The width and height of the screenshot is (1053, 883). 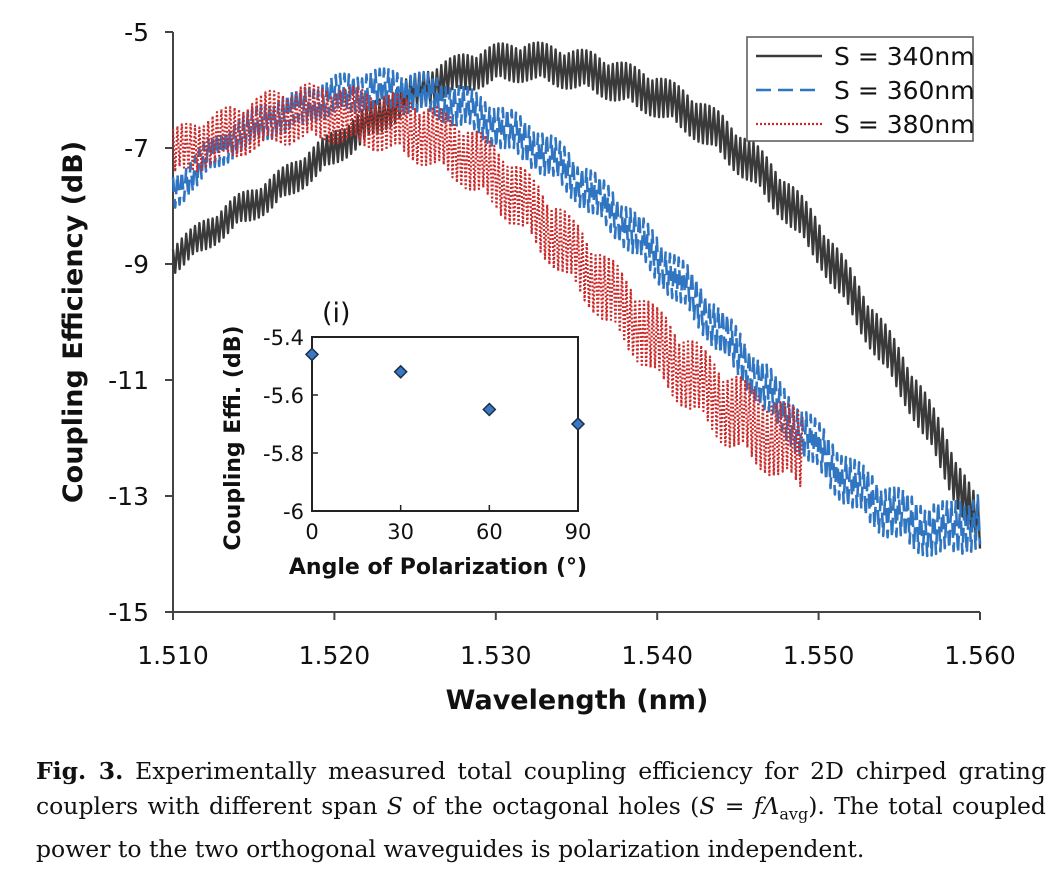 What do you see at coordinates (173, 655) in the screenshot?
I see `main-x-tick-label: 1.510` at bounding box center [173, 655].